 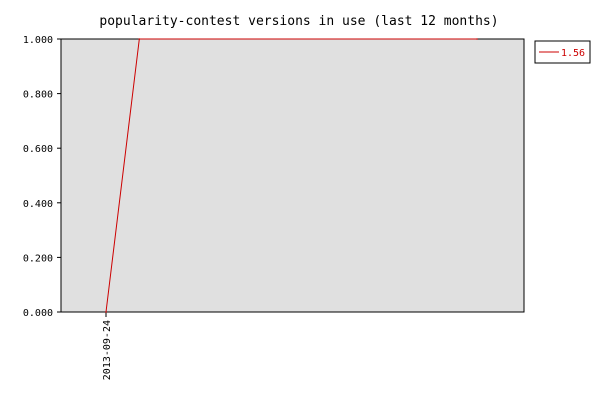 What do you see at coordinates (38, 149) in the screenshot?
I see `y-tick-label: 0.600` at bounding box center [38, 149].